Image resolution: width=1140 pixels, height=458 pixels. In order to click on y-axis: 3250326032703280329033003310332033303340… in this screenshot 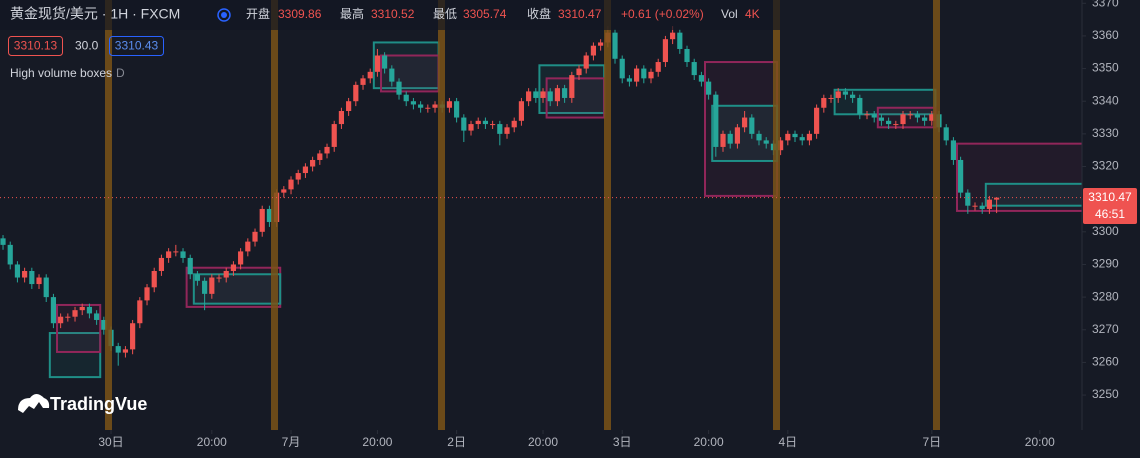, I will do `click(1100, 200)`.